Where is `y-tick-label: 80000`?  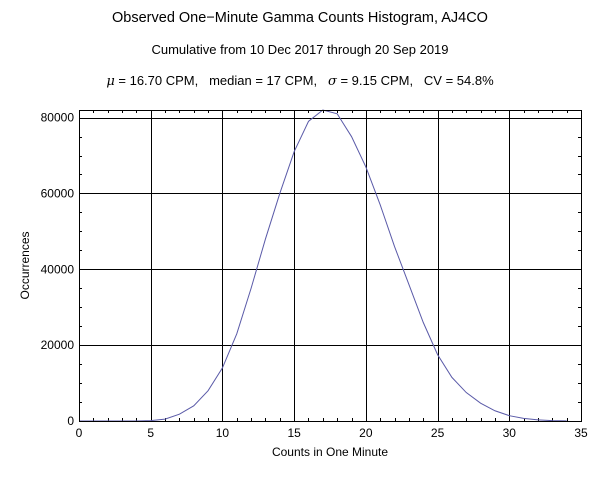 y-tick-label: 80000 is located at coordinates (58, 118).